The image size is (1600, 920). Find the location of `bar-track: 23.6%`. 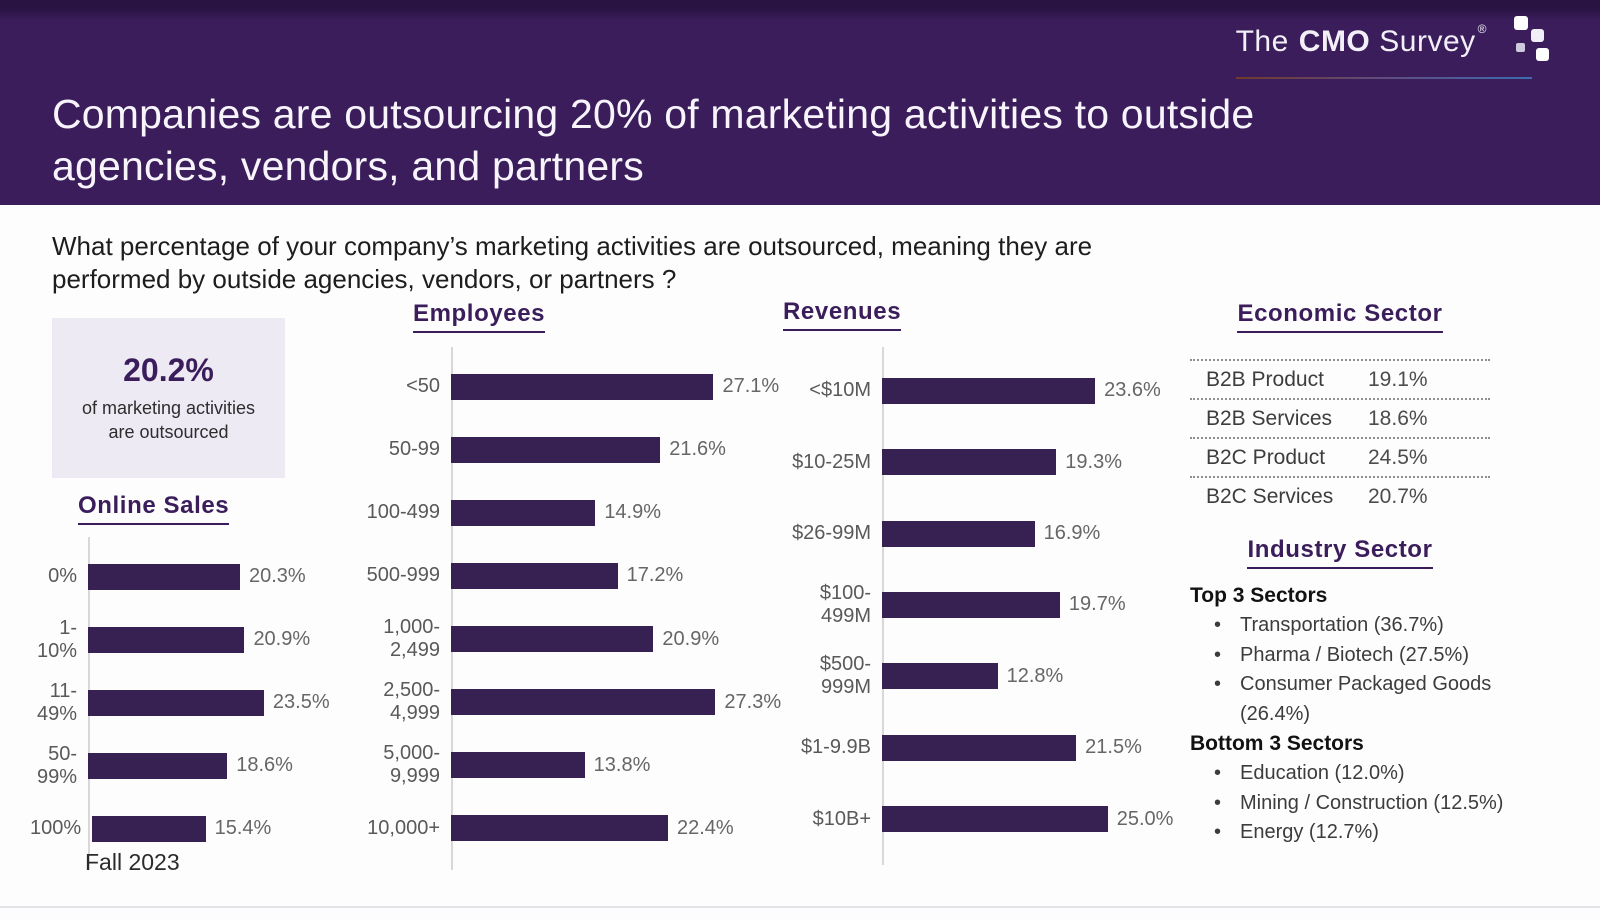

bar-track: 23.6% is located at coordinates (1031, 390).